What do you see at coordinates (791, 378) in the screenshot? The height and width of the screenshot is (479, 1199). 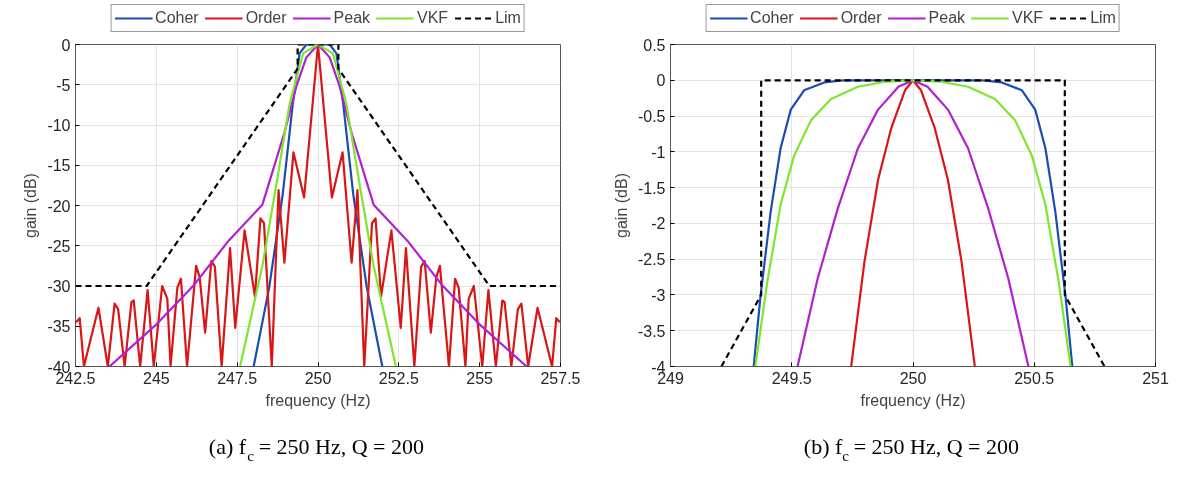 I see `x-tick-label: 249.5` at bounding box center [791, 378].